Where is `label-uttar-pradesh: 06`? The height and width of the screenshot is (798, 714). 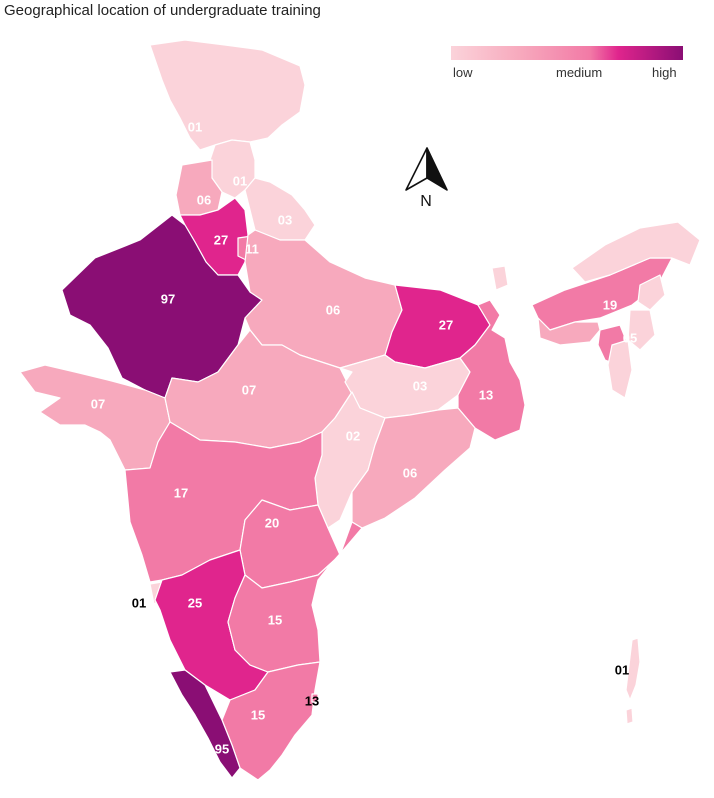 label-uttar-pradesh: 06 is located at coordinates (333, 309).